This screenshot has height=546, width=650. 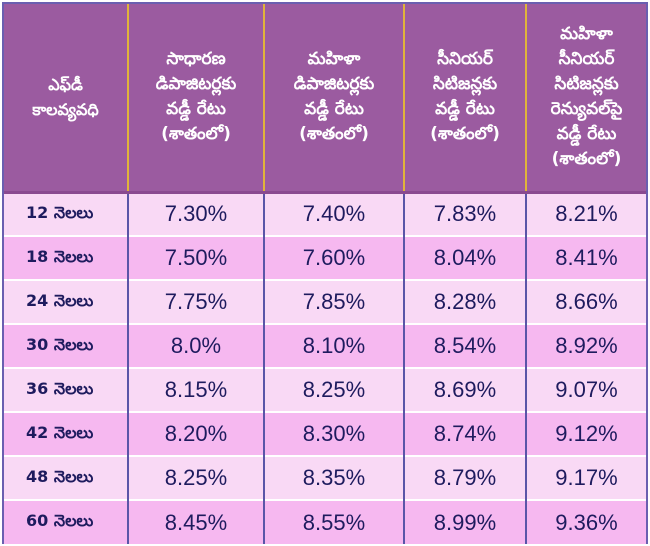 I want to click on tenure-cell: 24 నెలలు, so click(x=66, y=301).